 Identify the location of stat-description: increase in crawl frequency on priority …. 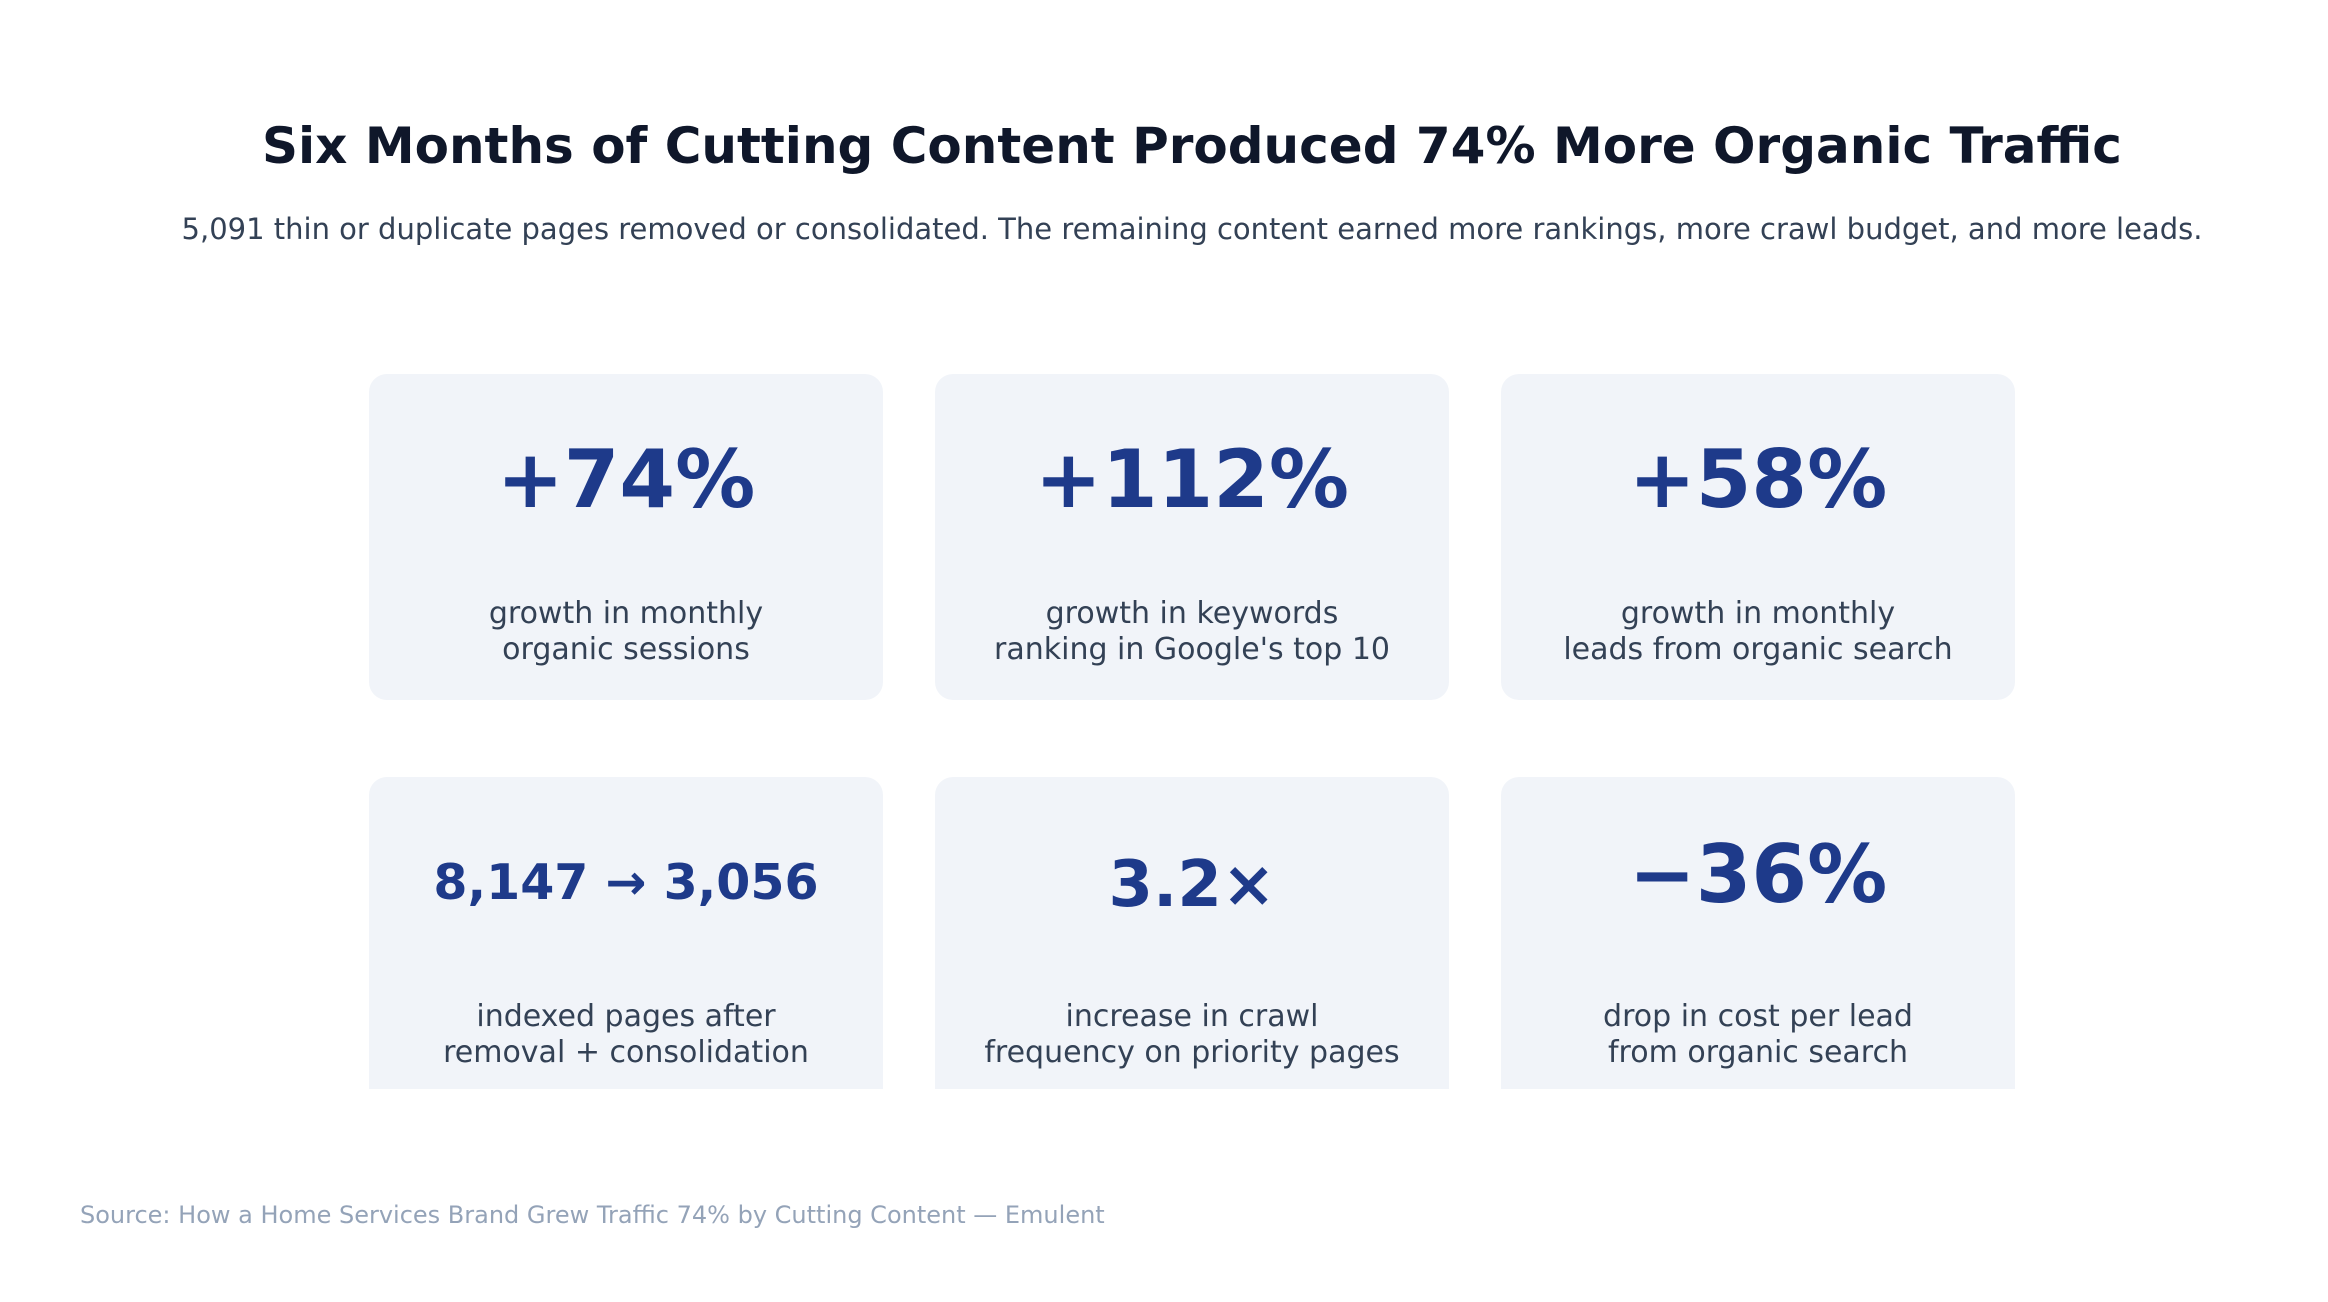
(1192, 1035).